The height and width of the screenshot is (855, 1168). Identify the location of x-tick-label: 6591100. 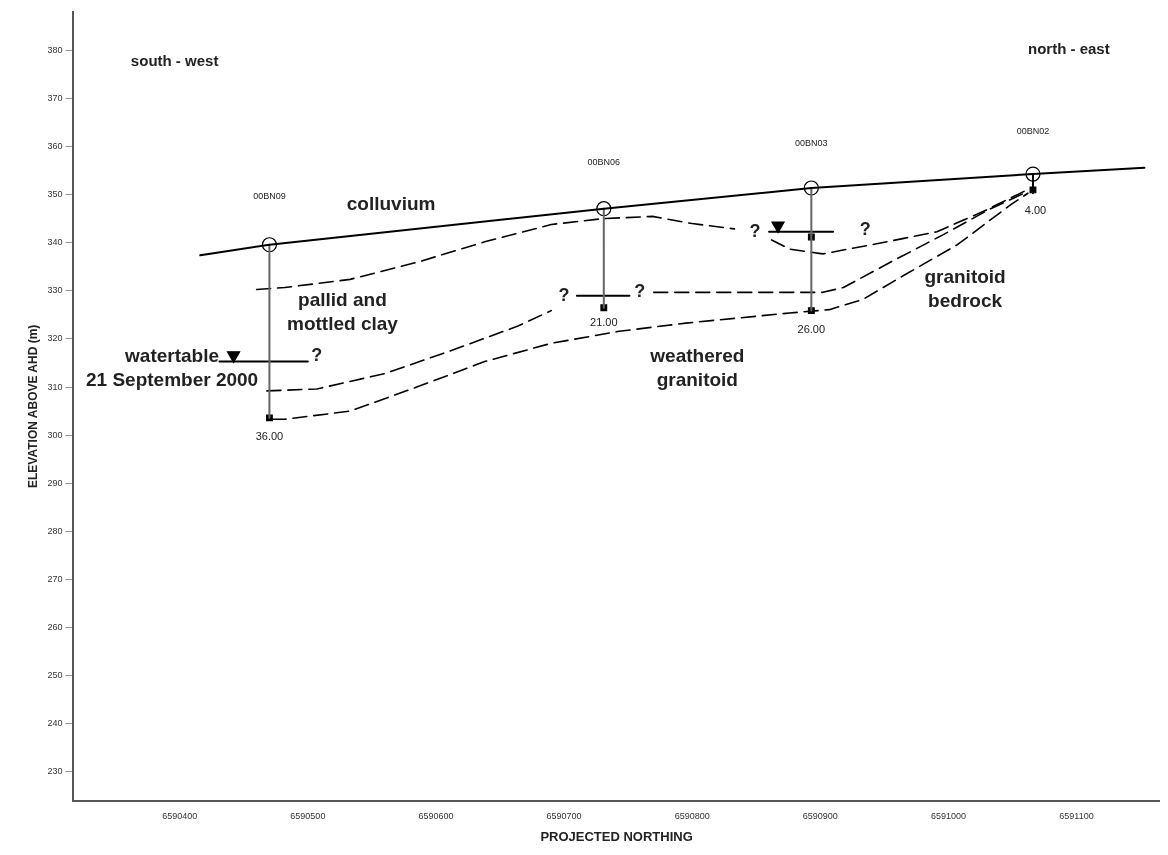
(1076, 816).